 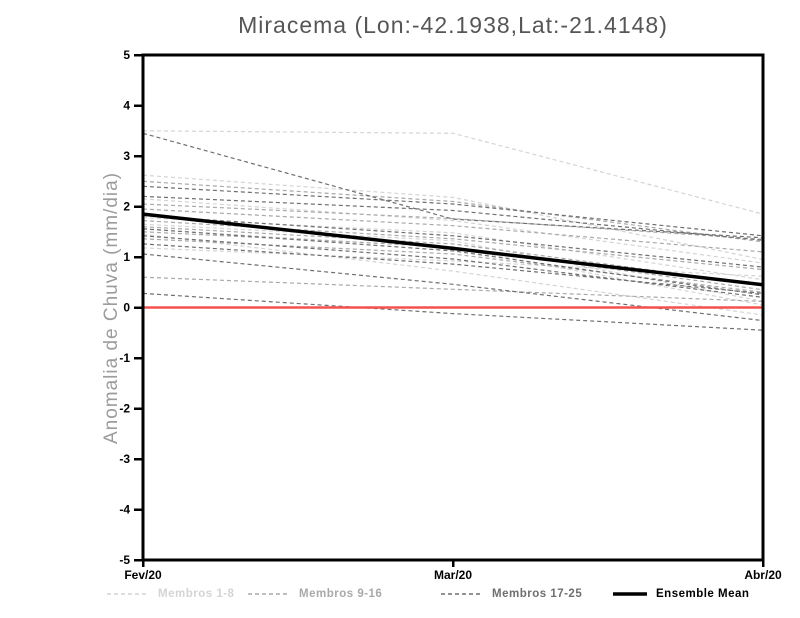 I want to click on y-tick-label: -4, so click(x=124, y=510).